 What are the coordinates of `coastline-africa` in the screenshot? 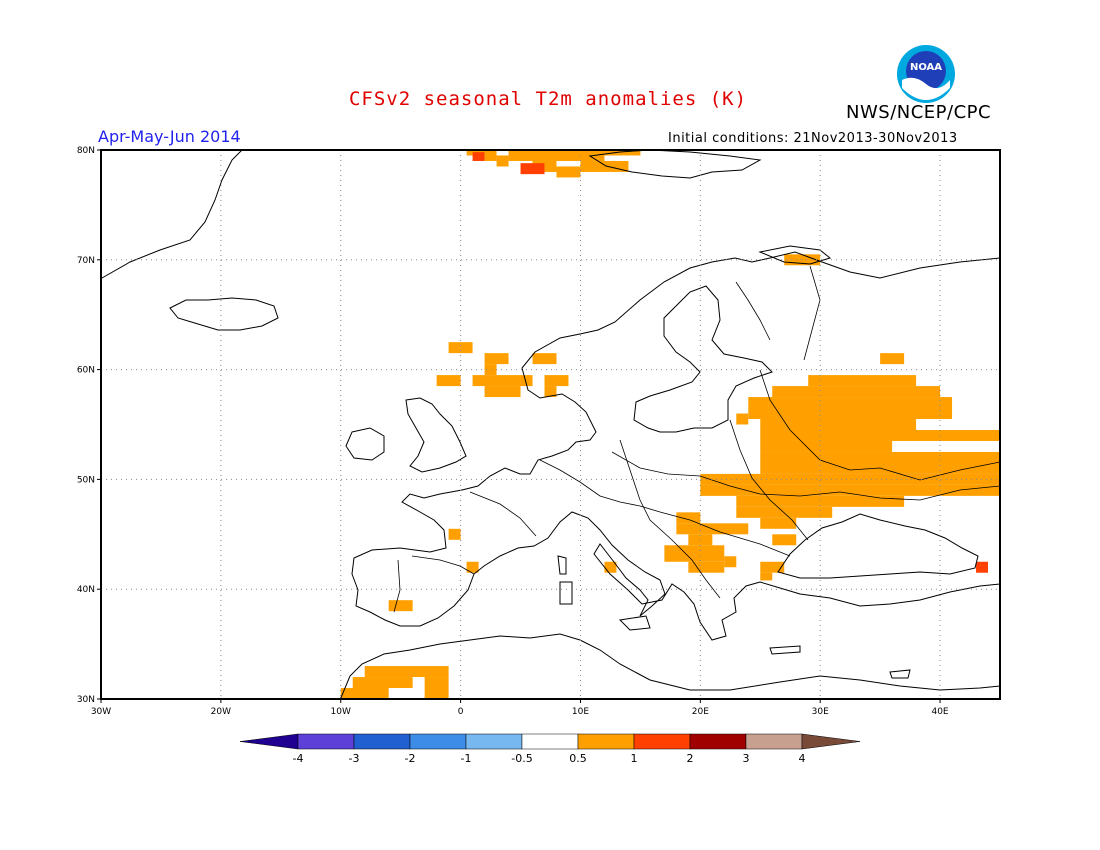 It's located at (670, 667).